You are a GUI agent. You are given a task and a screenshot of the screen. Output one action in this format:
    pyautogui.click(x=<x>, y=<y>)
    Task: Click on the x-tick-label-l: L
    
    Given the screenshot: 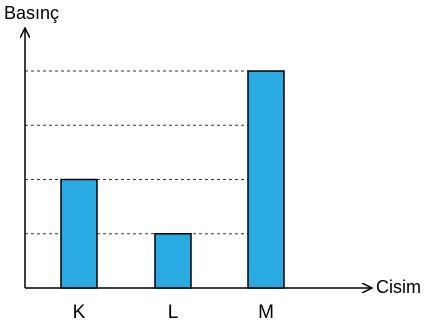 What is the action you would take?
    pyautogui.click(x=173, y=312)
    